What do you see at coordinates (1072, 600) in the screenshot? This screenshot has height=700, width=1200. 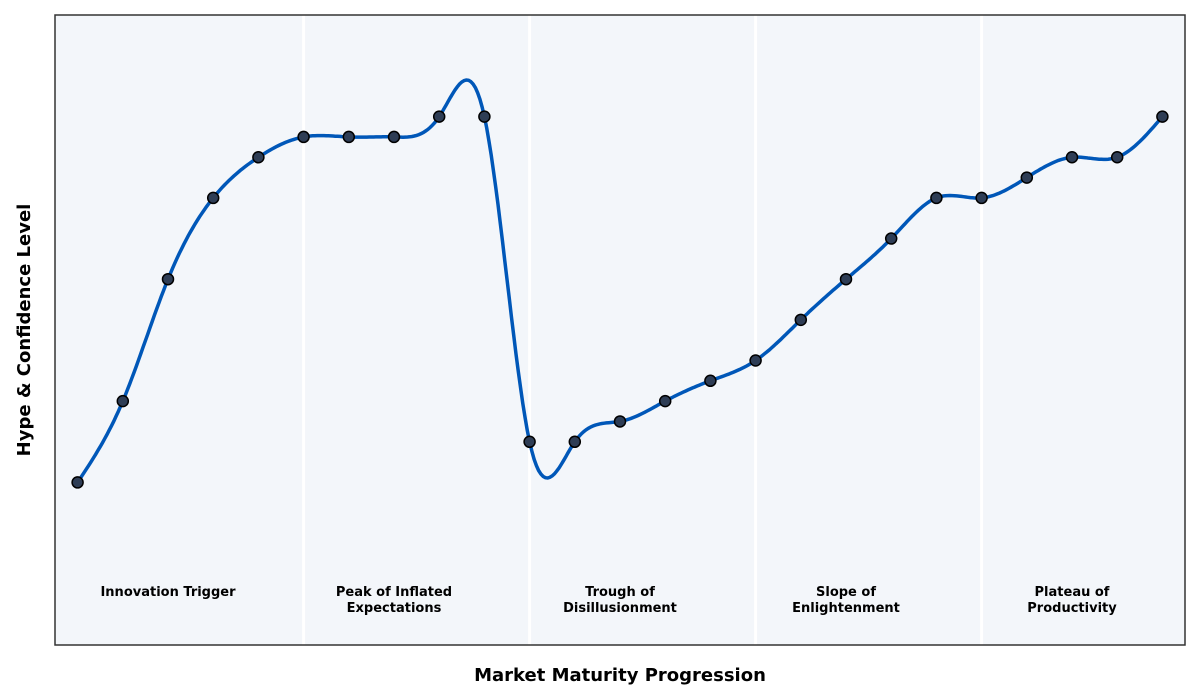 I see `phase-label: Plateau of Productivity` at bounding box center [1072, 600].